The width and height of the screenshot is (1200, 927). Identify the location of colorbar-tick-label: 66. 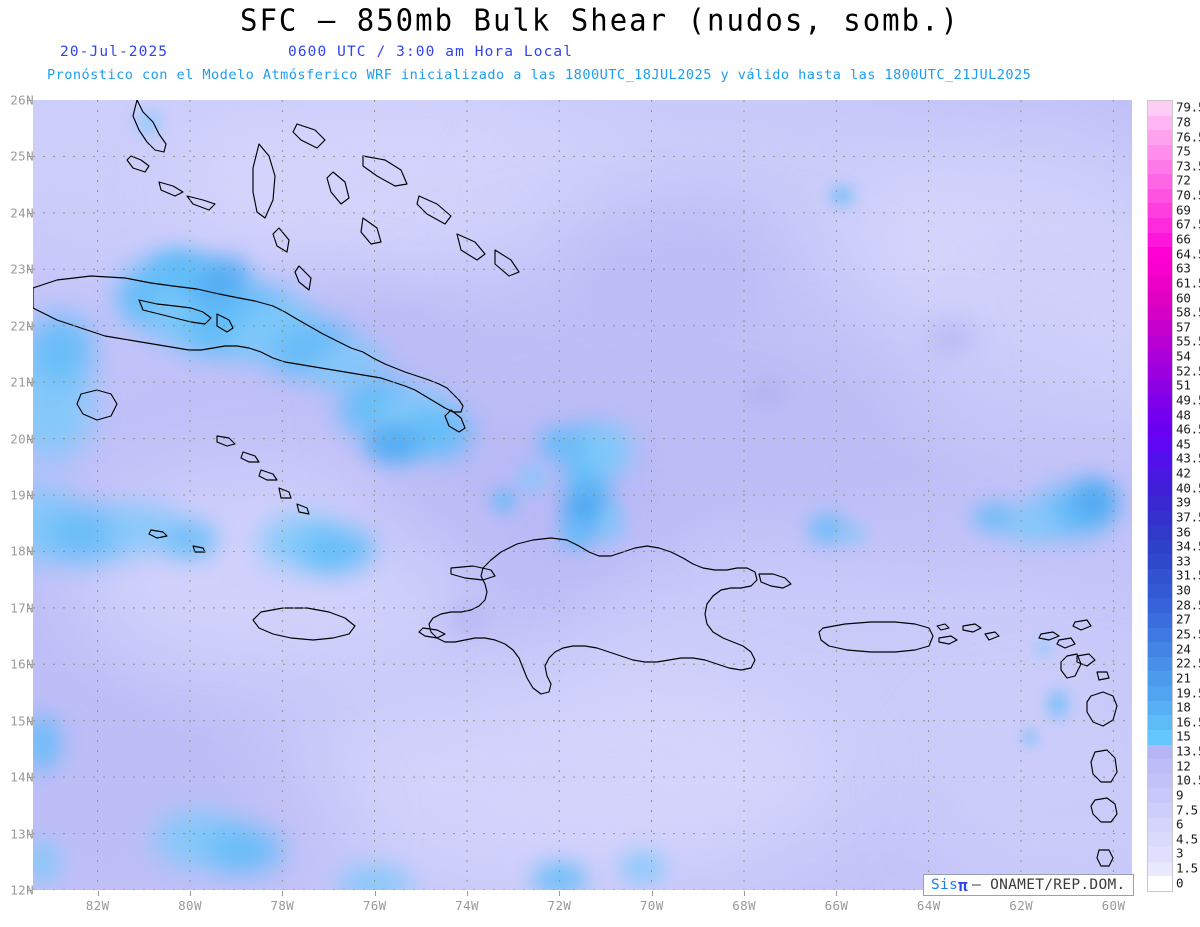
(1183, 239).